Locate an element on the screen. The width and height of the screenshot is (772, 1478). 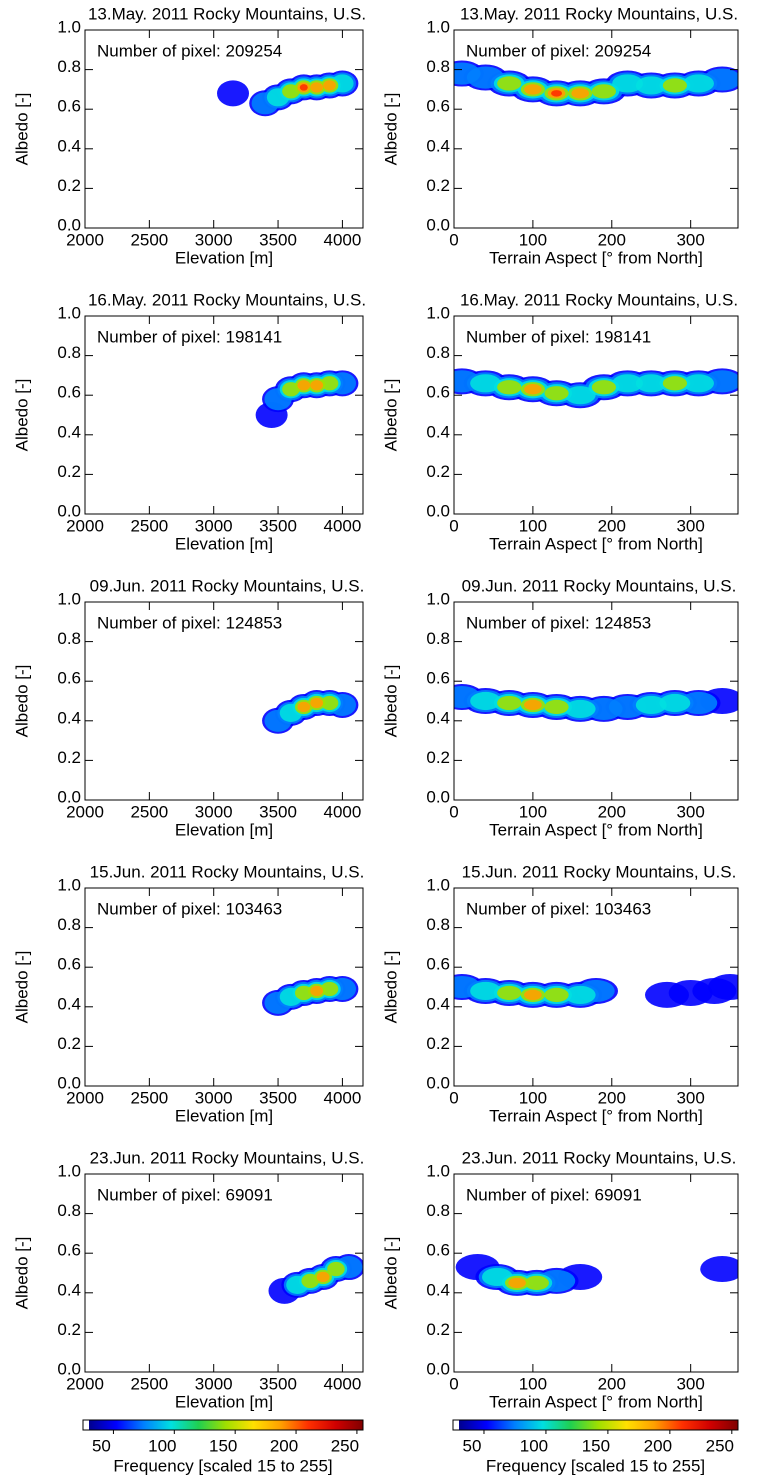
pixel-count: Number of pixel: 209254 is located at coordinates (189, 50).